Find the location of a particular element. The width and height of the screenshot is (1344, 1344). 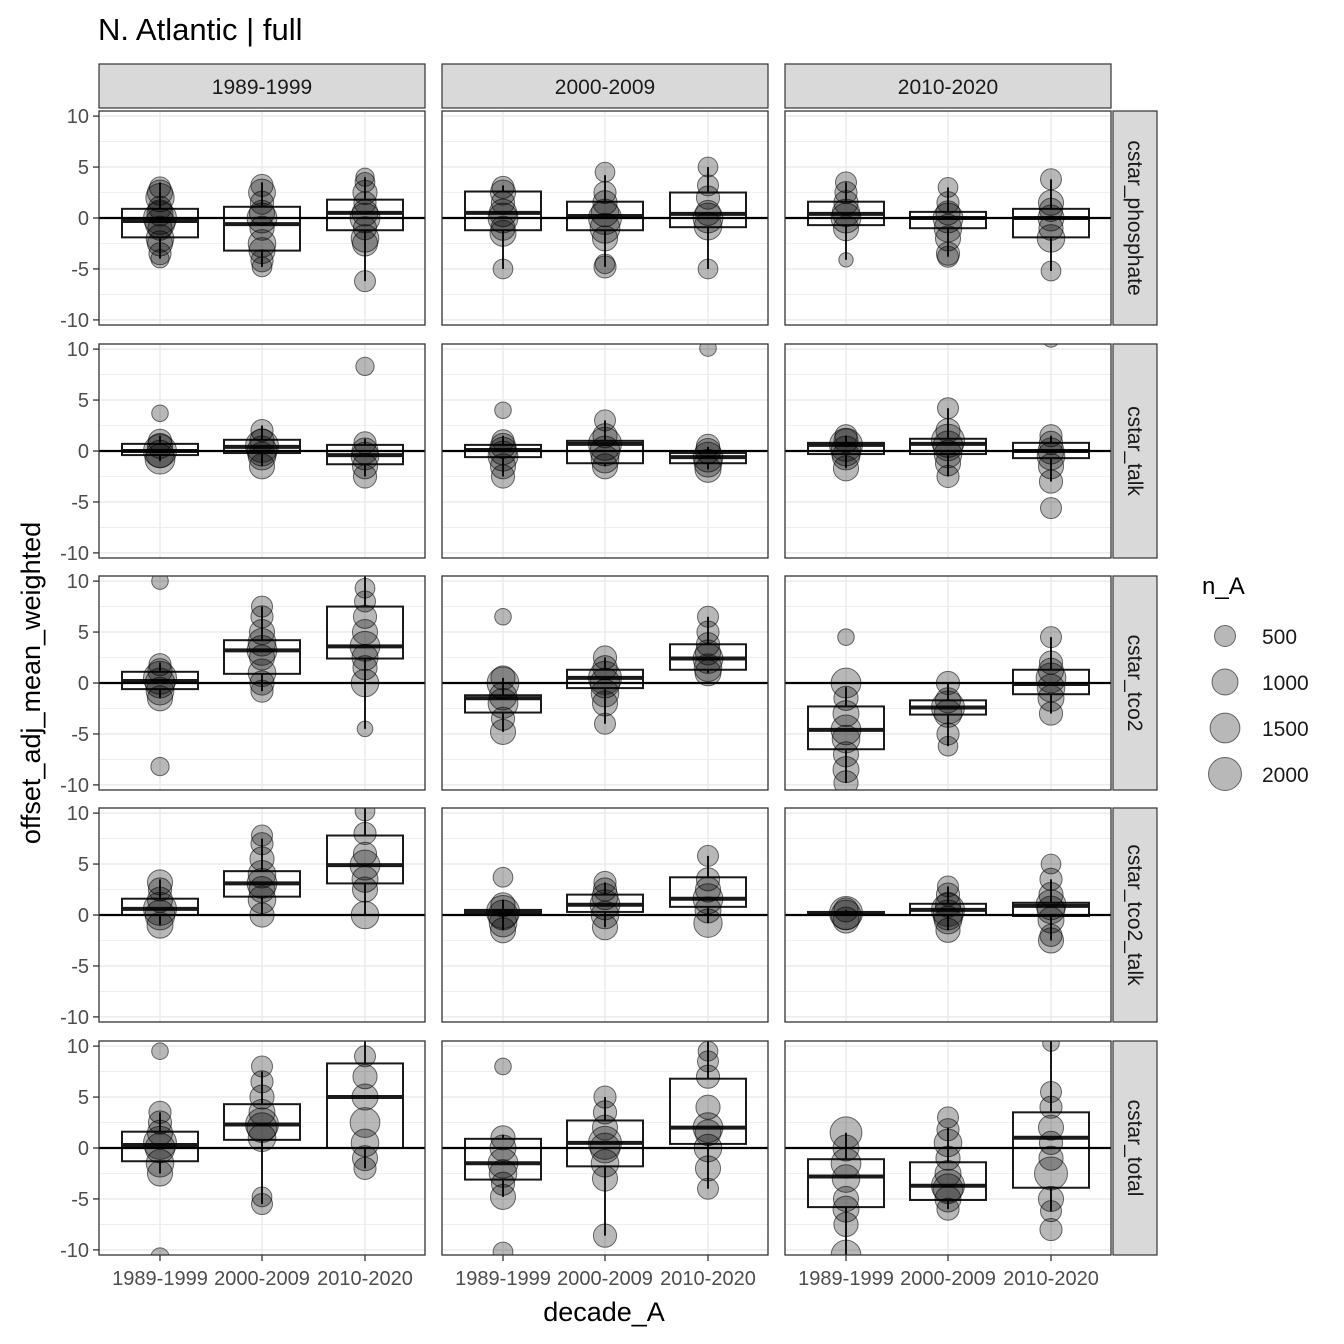

row-strip-label: cstar_talk is located at coordinates (1134, 451).